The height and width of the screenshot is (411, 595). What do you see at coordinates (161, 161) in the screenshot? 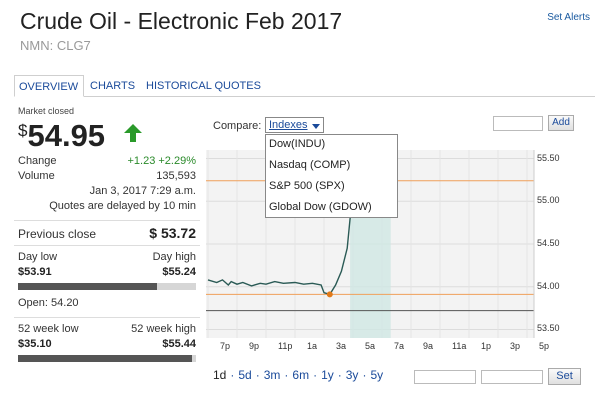
I see `change-value: +1.23 +2.29%` at bounding box center [161, 161].